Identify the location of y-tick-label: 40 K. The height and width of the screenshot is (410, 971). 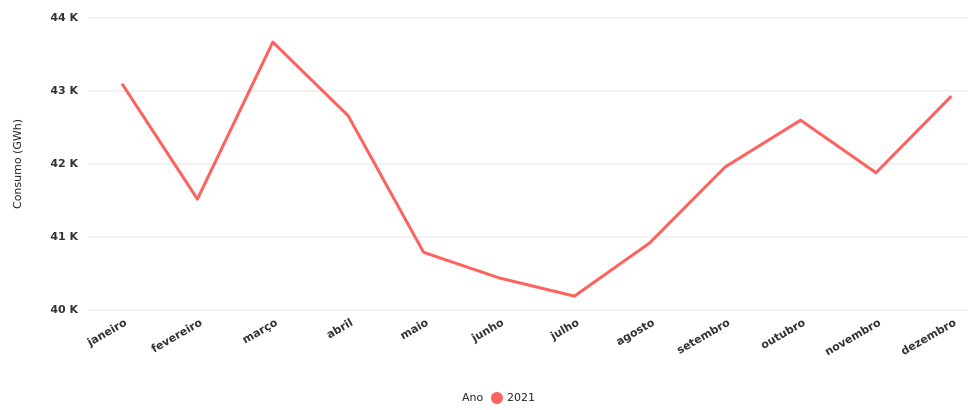
(64, 309).